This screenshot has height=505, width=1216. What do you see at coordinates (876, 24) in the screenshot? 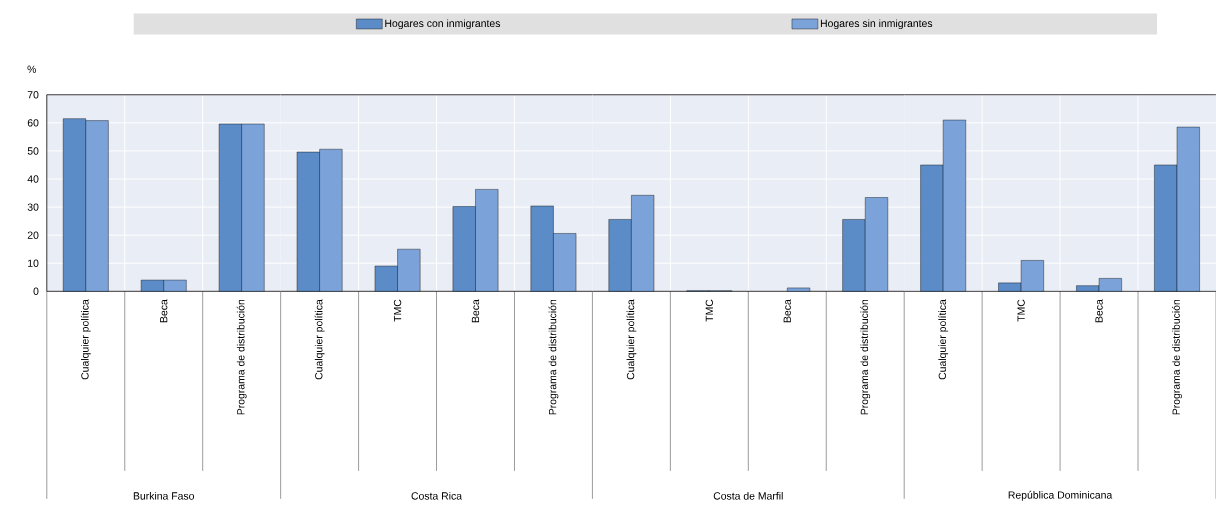
I see `legend-label: Hogares sin inmigrantes` at bounding box center [876, 24].